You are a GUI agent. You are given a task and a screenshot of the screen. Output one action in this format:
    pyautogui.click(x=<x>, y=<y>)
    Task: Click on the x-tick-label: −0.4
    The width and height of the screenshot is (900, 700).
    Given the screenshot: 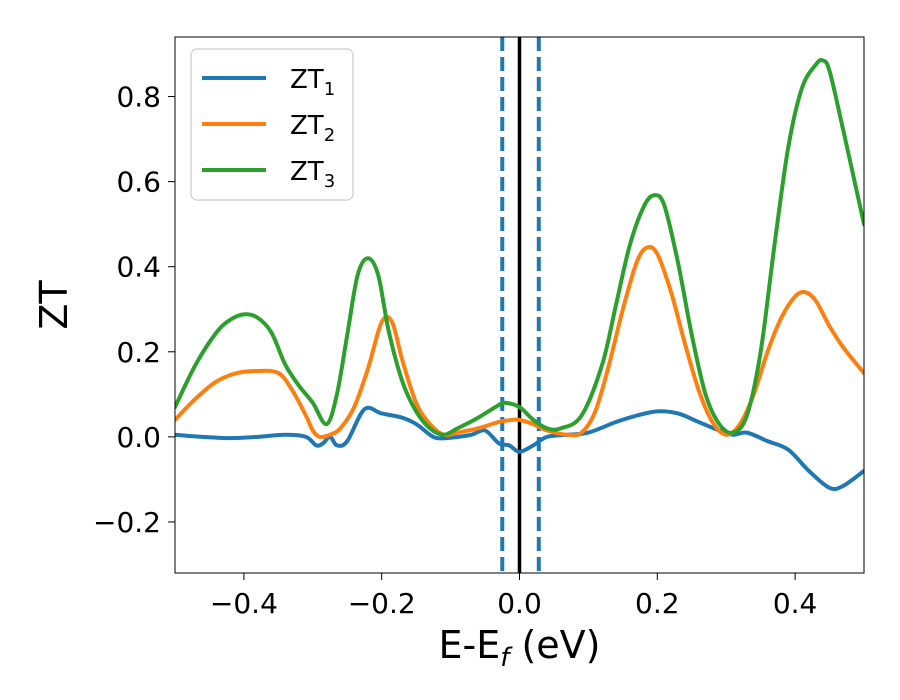 What is the action you would take?
    pyautogui.click(x=244, y=603)
    